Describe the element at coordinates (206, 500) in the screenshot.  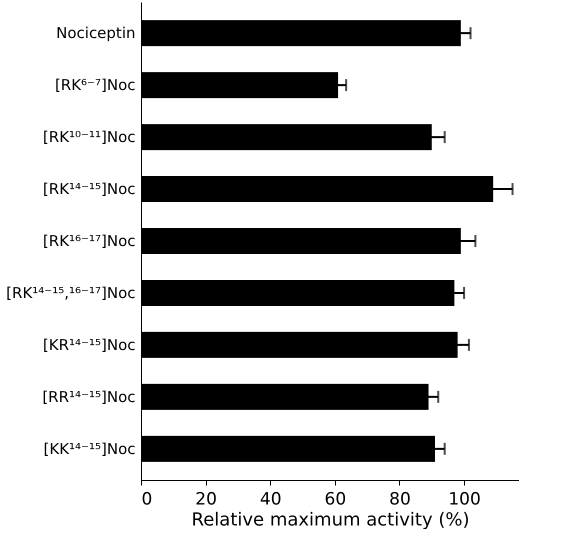
I see `x-tick-label: 20` at that location.